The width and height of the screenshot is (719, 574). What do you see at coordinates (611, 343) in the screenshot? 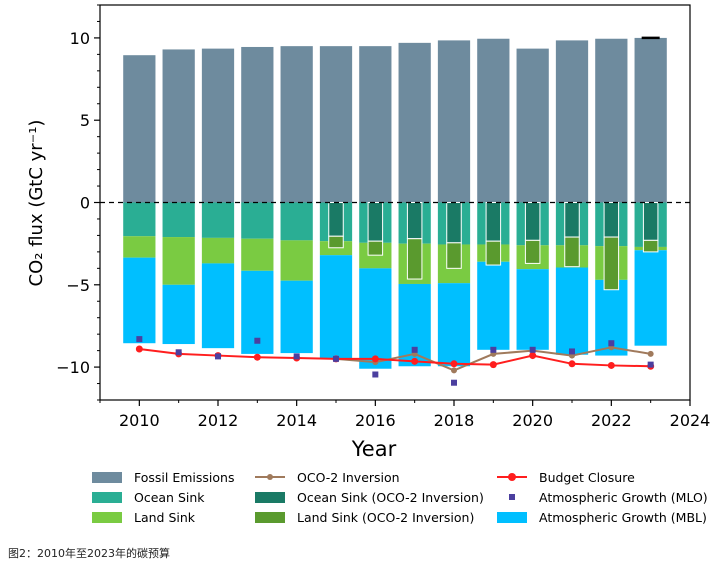
I see `point-mlo-2022` at bounding box center [611, 343].